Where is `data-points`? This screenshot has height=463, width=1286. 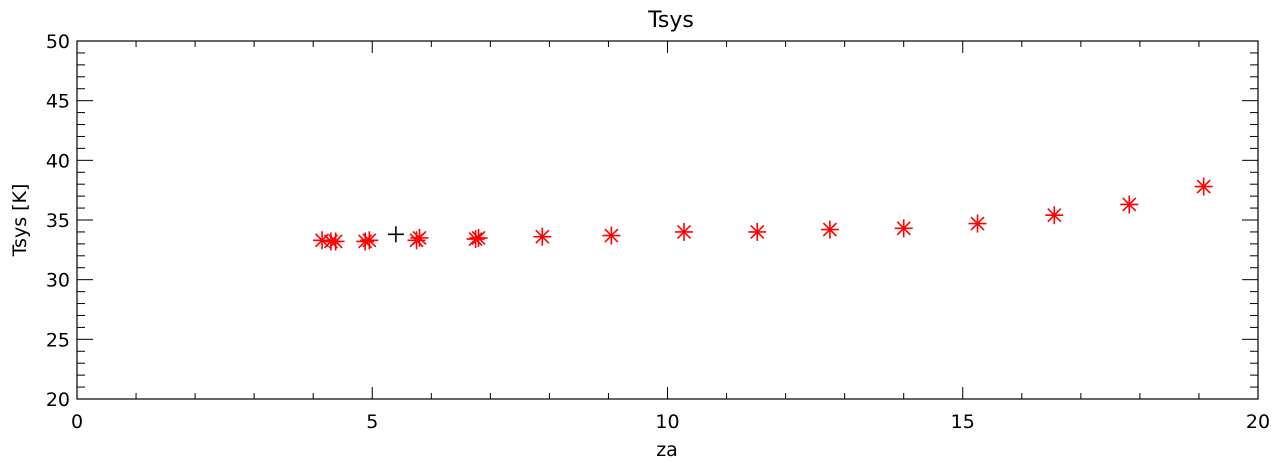 data-points is located at coordinates (763, 214).